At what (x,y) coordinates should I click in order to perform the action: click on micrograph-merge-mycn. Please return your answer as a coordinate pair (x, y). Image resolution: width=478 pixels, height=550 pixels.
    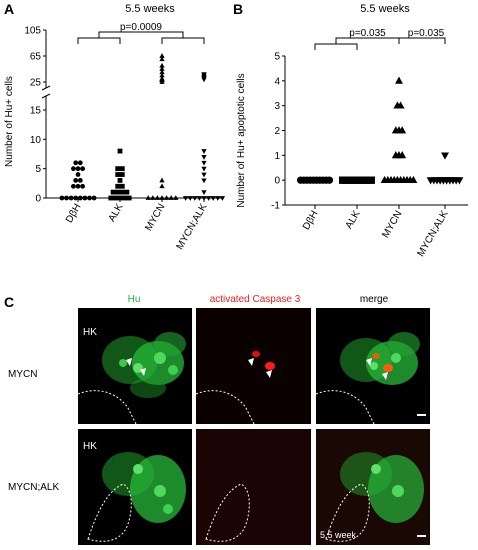
    Looking at the image, I should click on (373, 366).